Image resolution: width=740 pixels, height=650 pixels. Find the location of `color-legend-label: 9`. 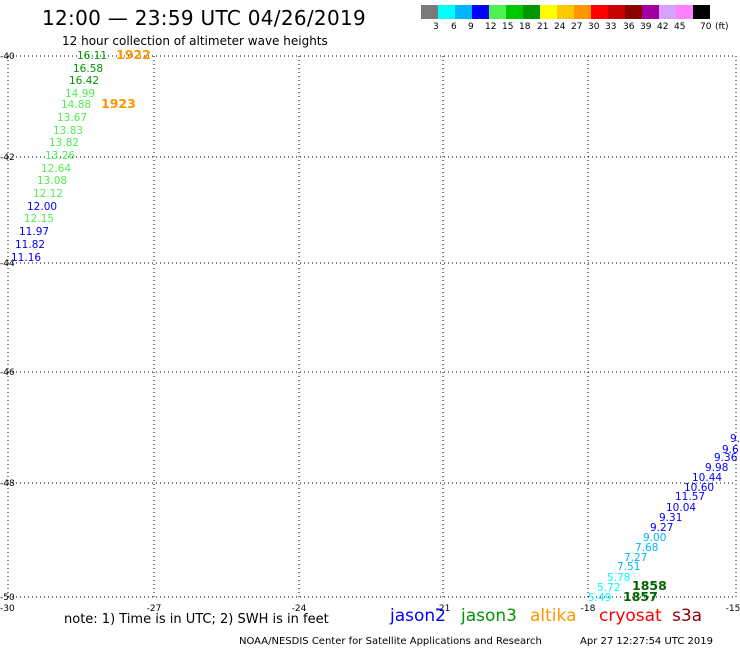

color-legend-label: 9 is located at coordinates (471, 27).